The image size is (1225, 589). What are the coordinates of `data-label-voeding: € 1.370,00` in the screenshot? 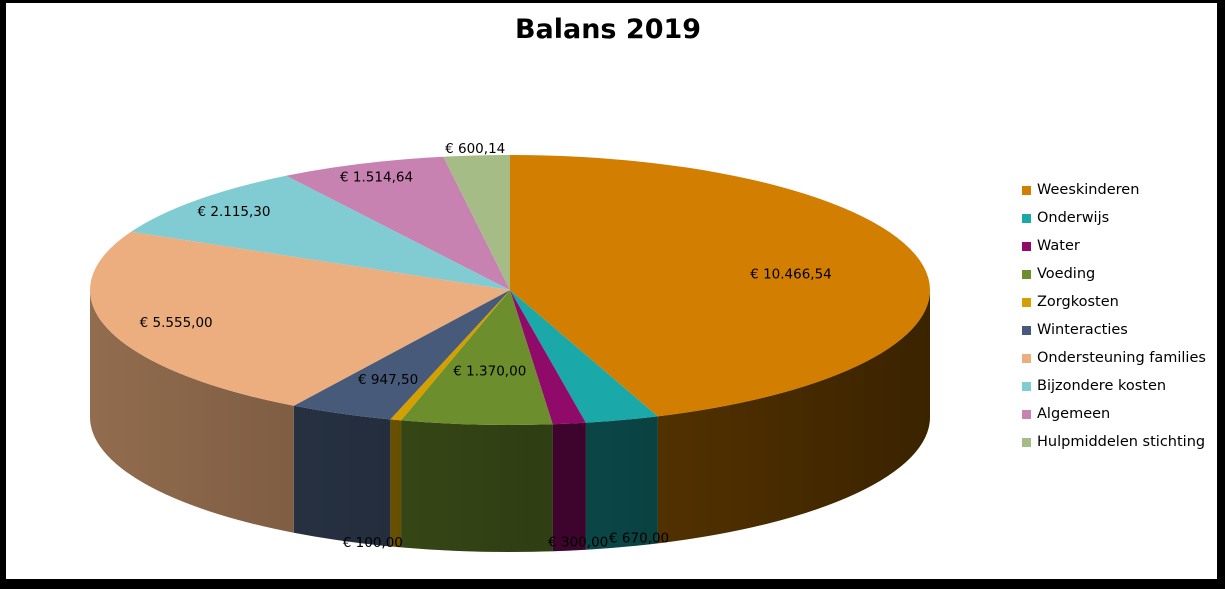 It's located at (489, 372).